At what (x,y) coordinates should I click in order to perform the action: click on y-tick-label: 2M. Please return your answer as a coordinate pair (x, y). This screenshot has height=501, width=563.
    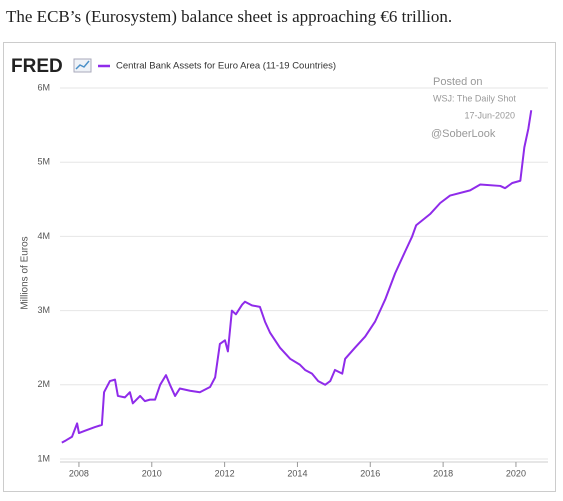
    Looking at the image, I should click on (43, 384).